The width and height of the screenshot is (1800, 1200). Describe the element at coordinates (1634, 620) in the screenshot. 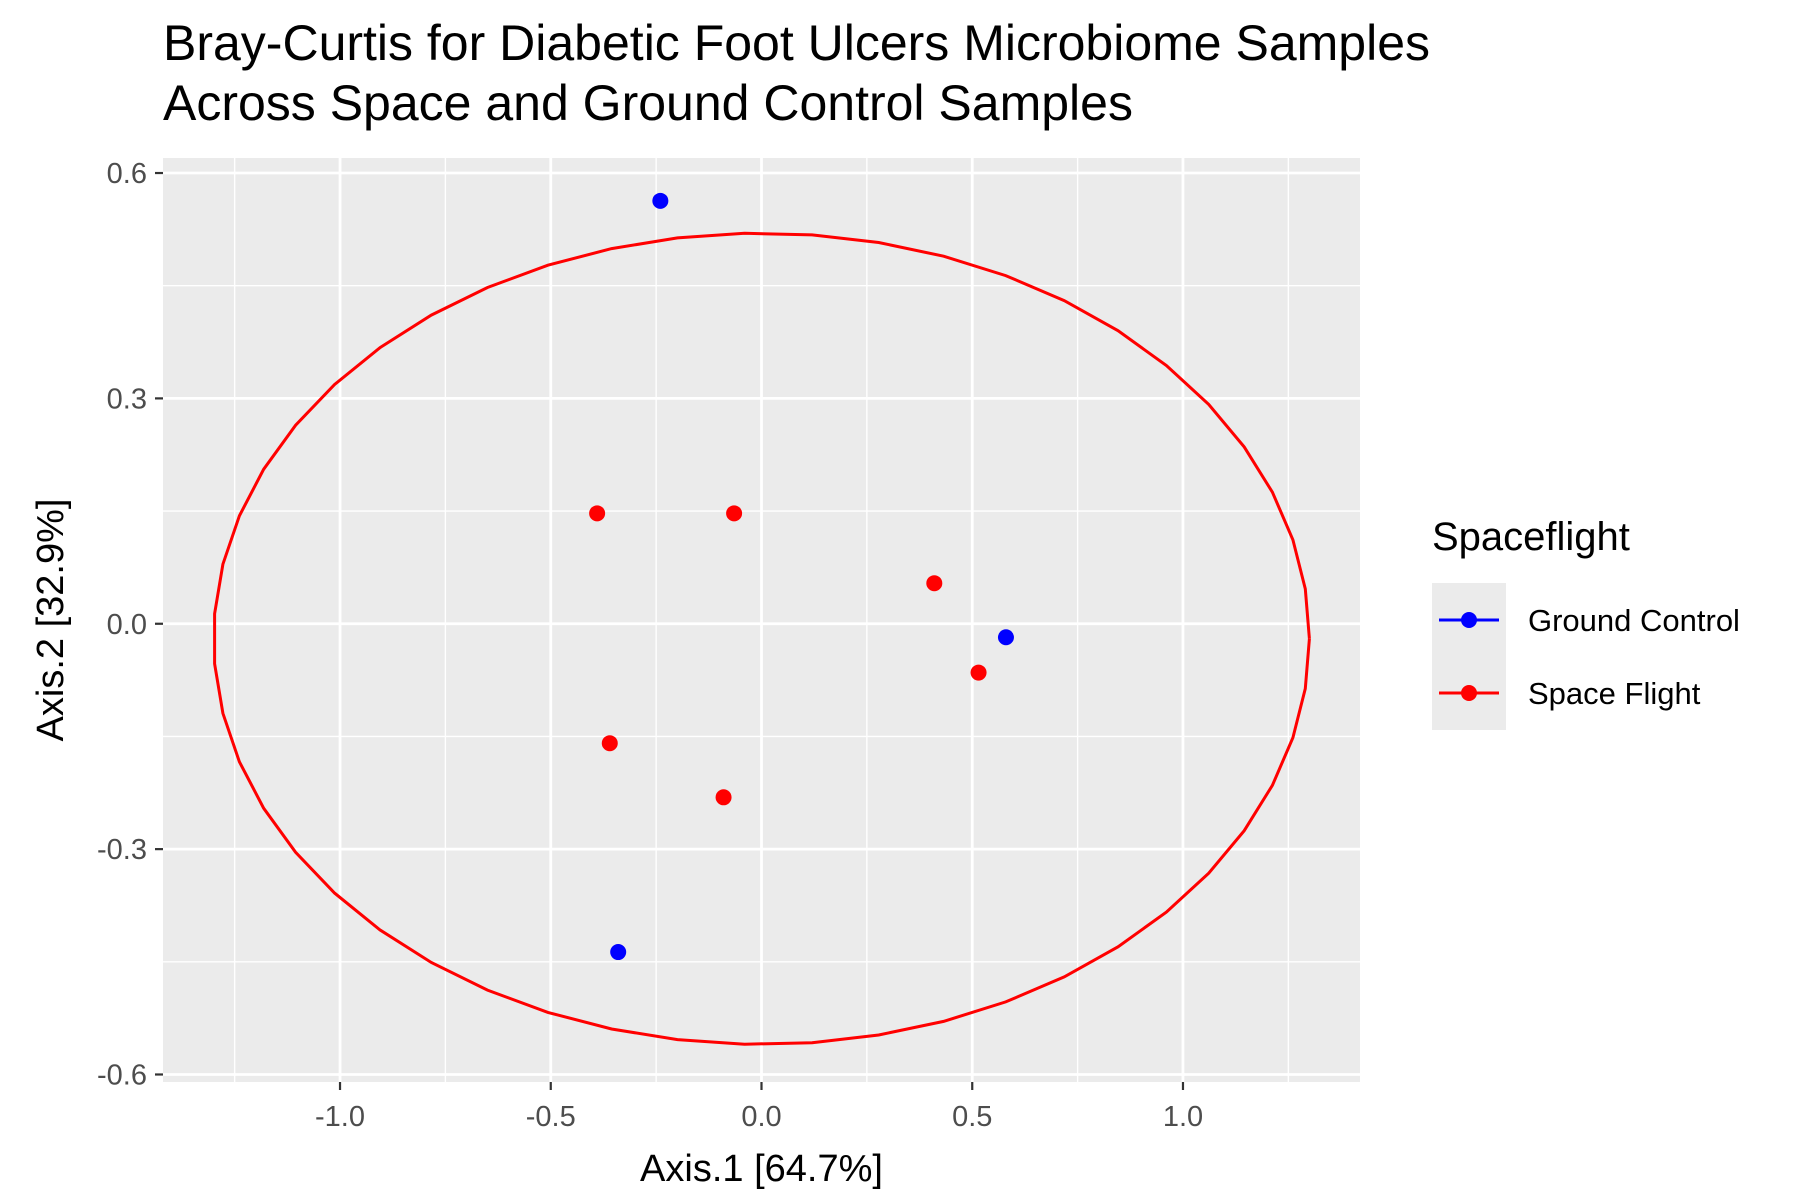

I see `legend-label-ground-control: Ground Control` at that location.